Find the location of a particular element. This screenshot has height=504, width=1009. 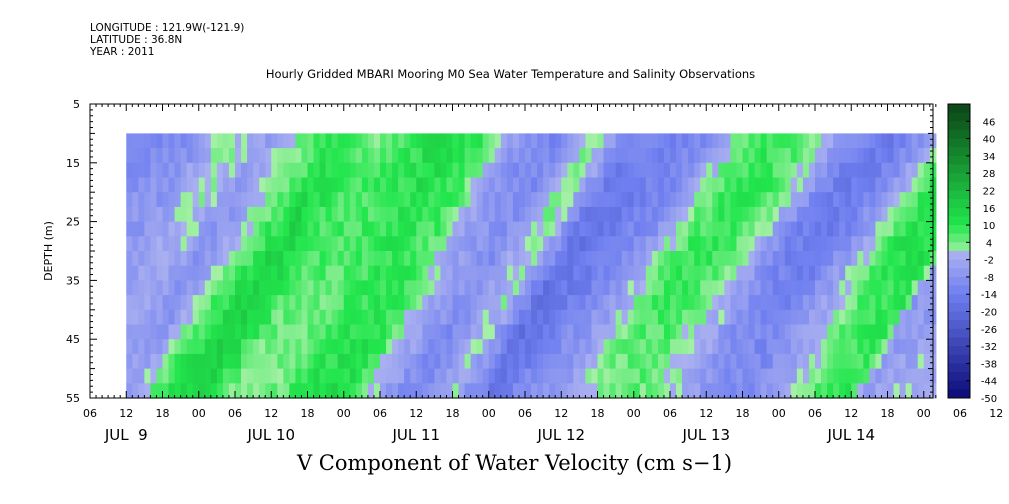

colorbar-label: -44 is located at coordinates (989, 382).